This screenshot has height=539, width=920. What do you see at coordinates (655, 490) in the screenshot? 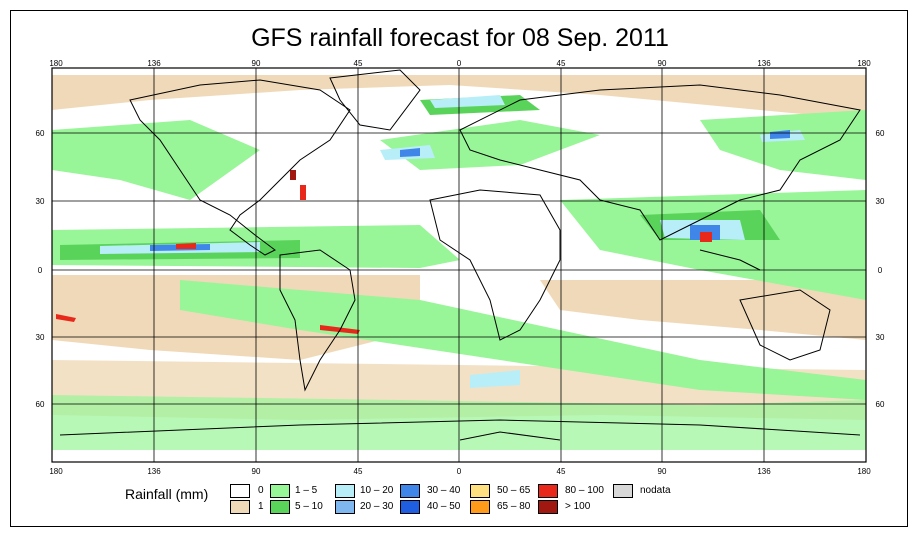
I see `legend-label-12: nodata` at bounding box center [655, 490].